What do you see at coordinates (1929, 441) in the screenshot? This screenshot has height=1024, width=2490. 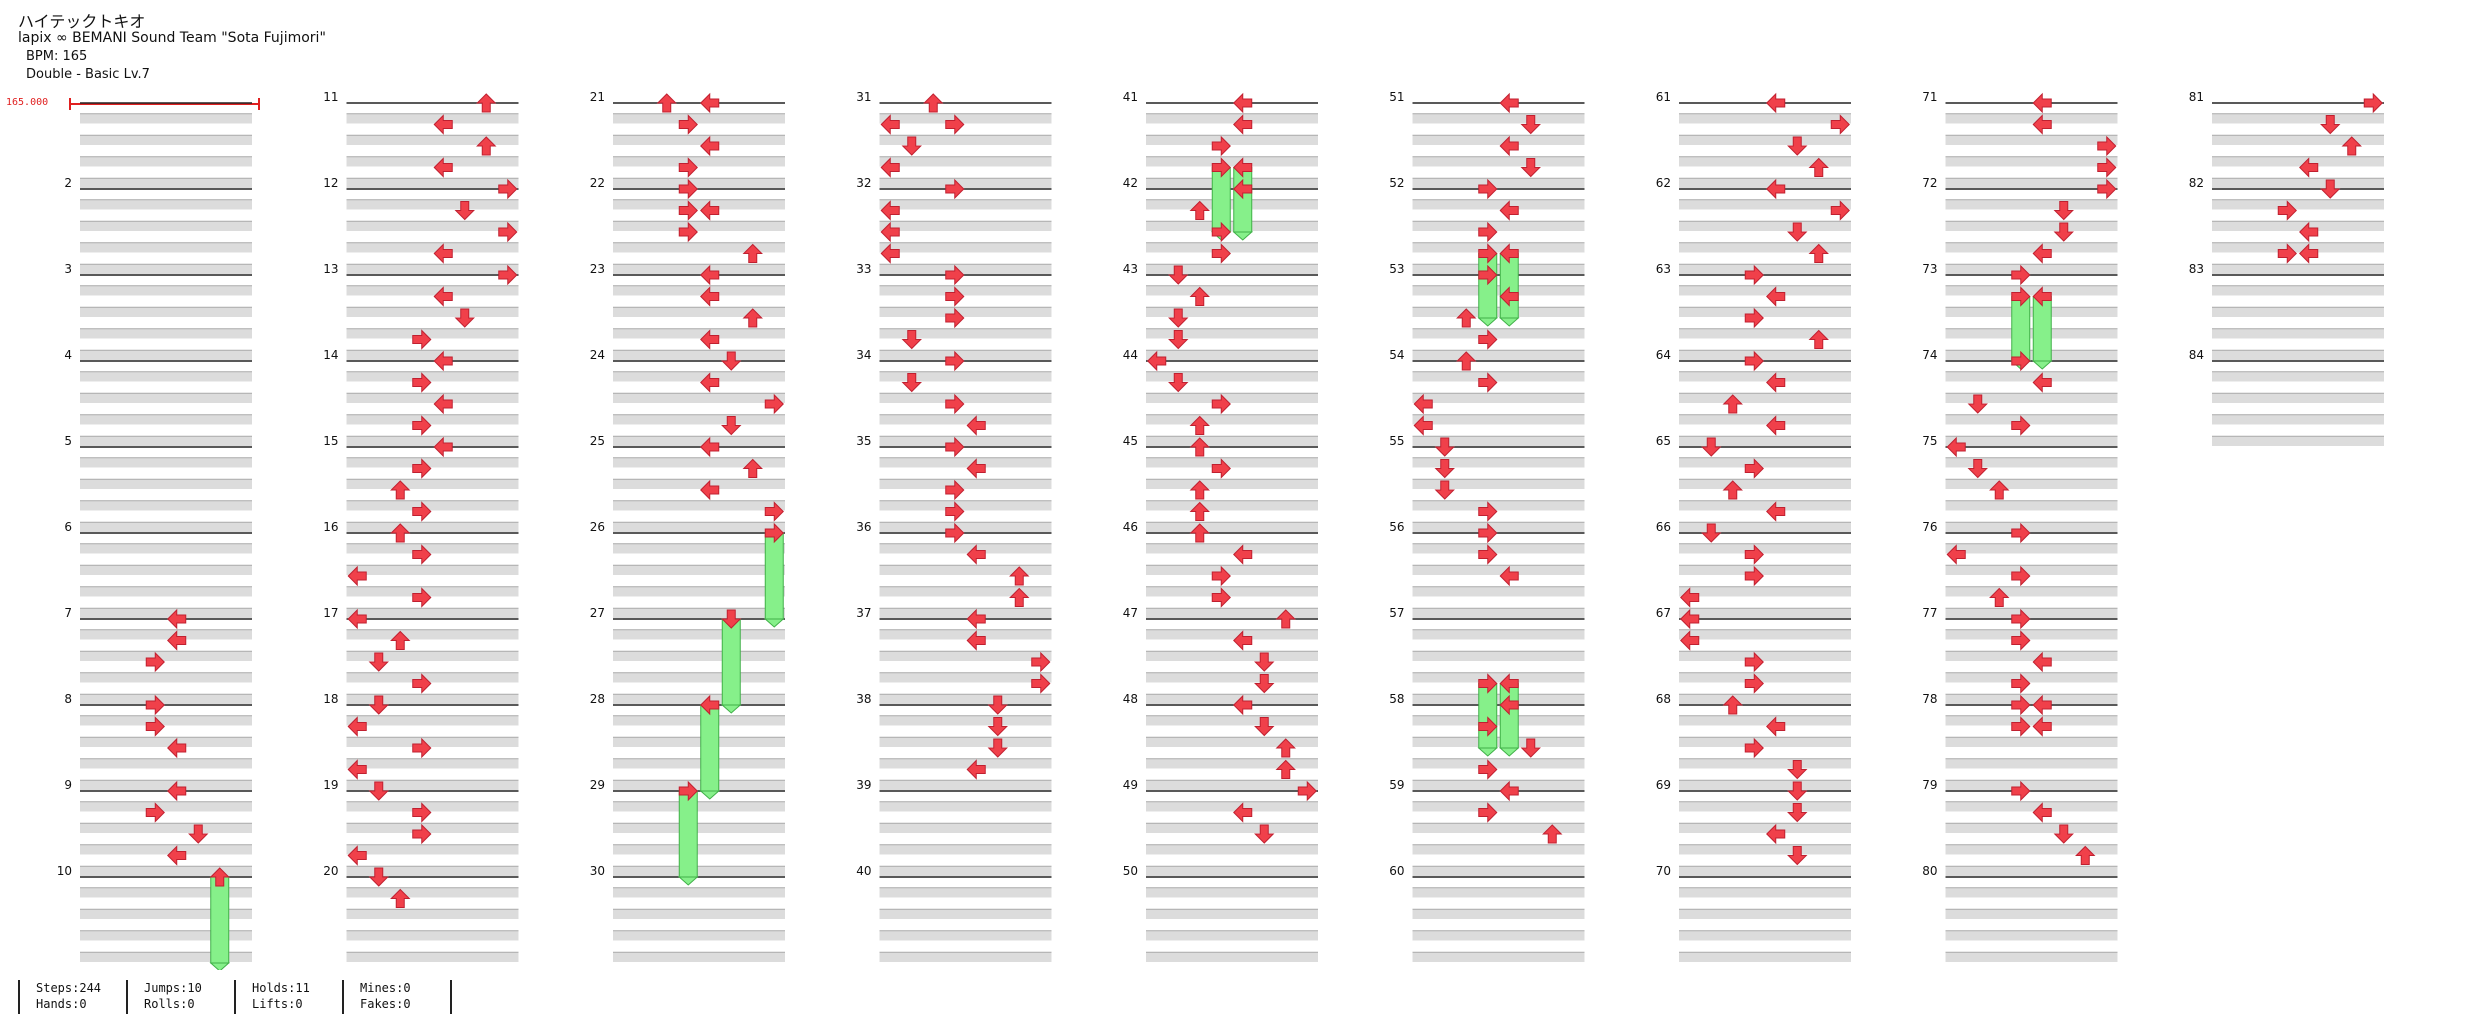 I see `measure-number: 75` at bounding box center [1929, 441].